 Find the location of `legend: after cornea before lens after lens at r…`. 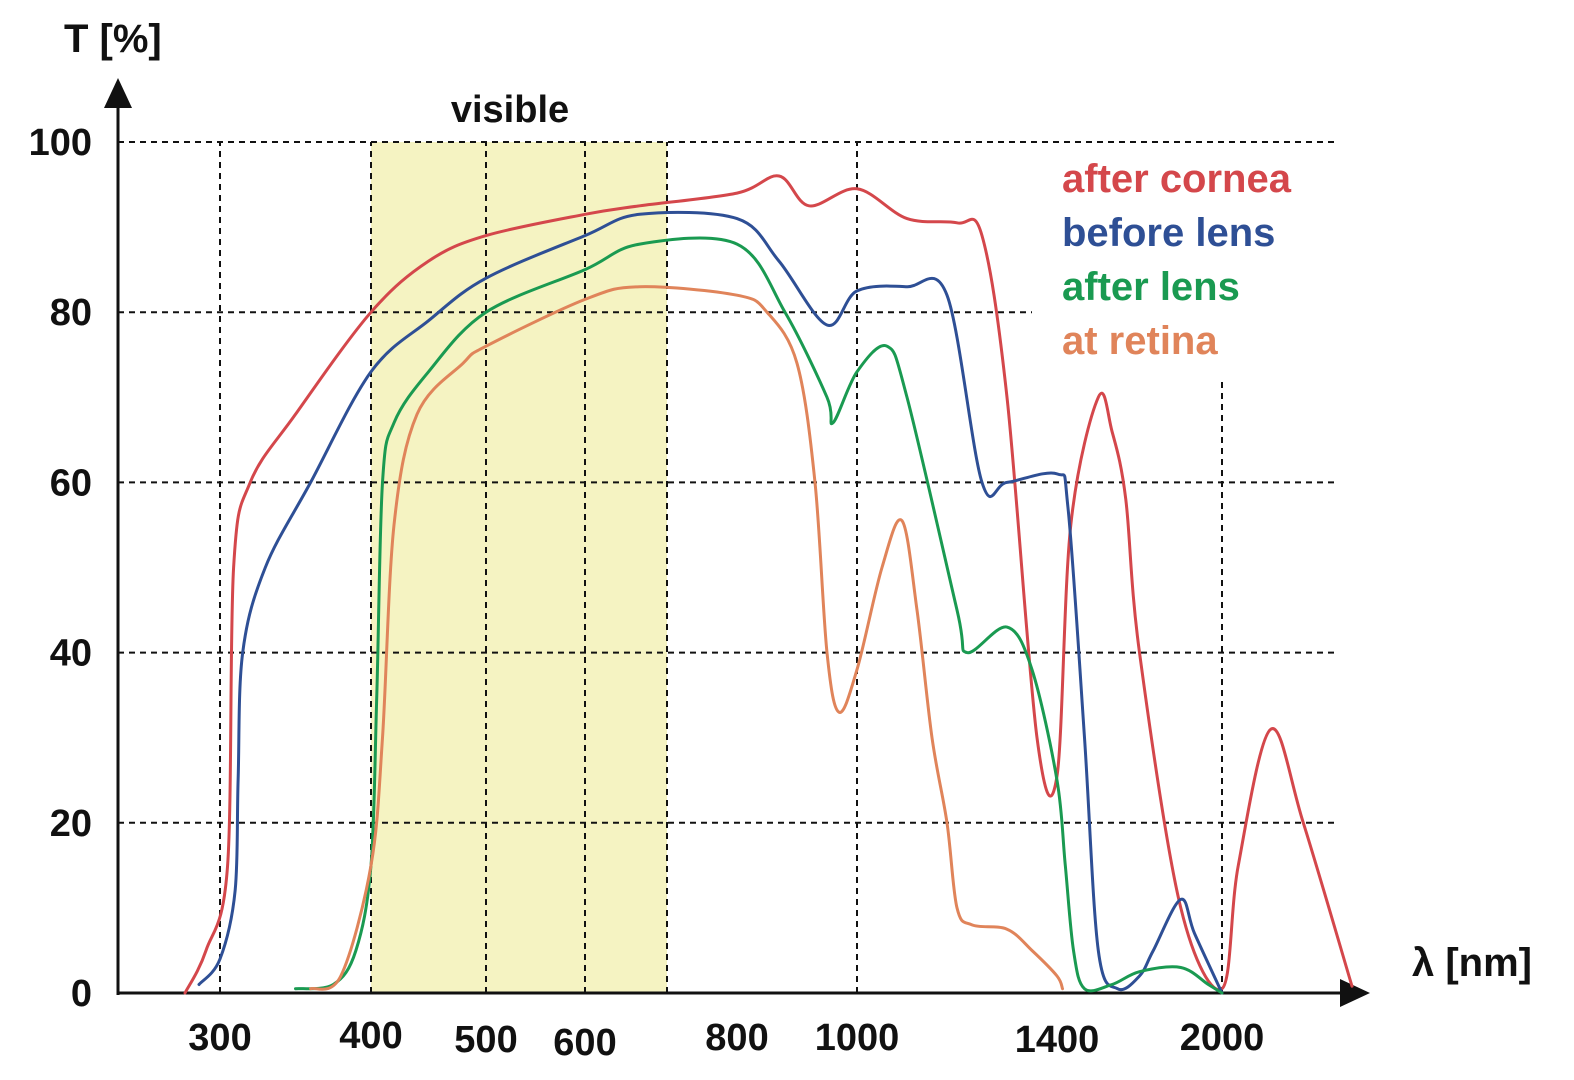

legend: after cornea before lens after lens at r… is located at coordinates (1177, 260).